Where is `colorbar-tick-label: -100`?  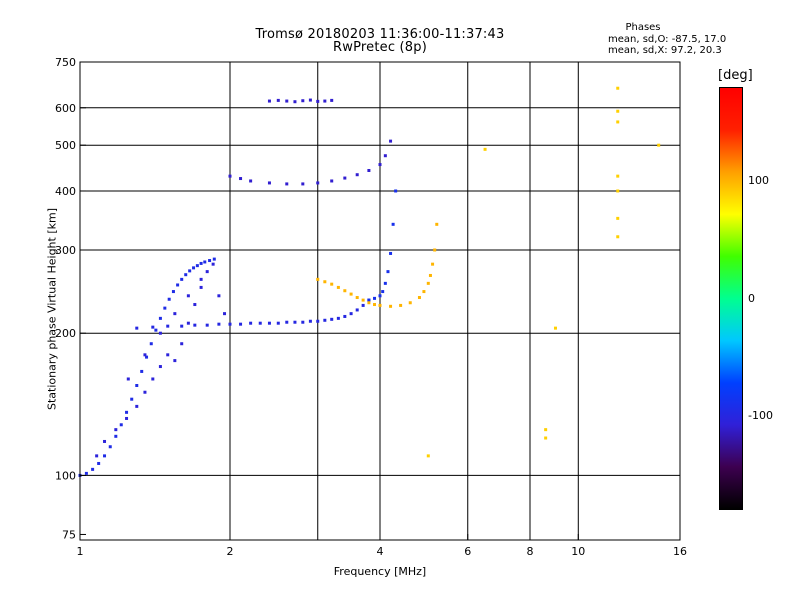
colorbar-tick-label: -100 is located at coordinates (760, 415).